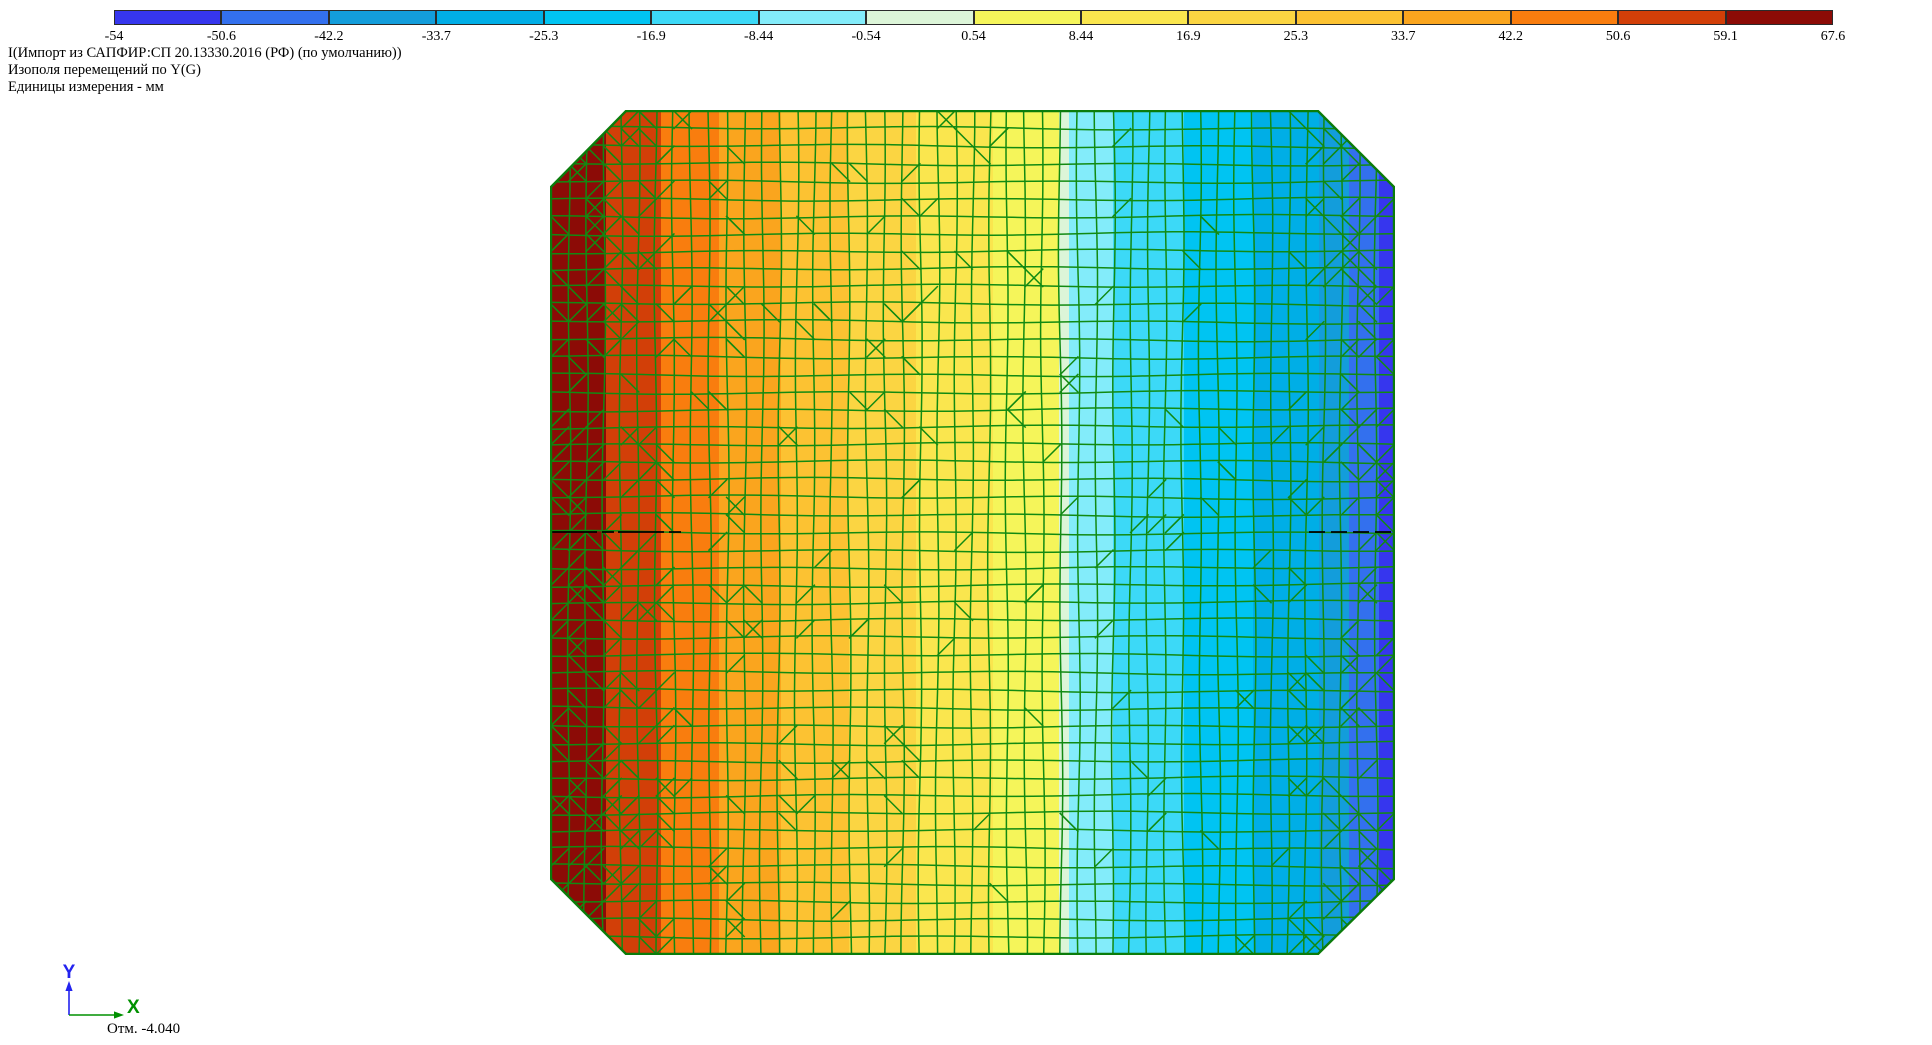 This screenshot has height=1045, width=1932. I want to click on color-scale-tick: -0.54, so click(866, 36).